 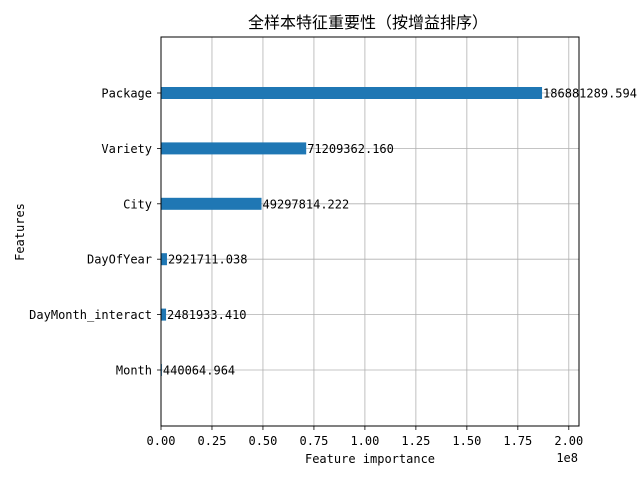 I want to click on y-tick-label: Package, so click(x=126, y=94).